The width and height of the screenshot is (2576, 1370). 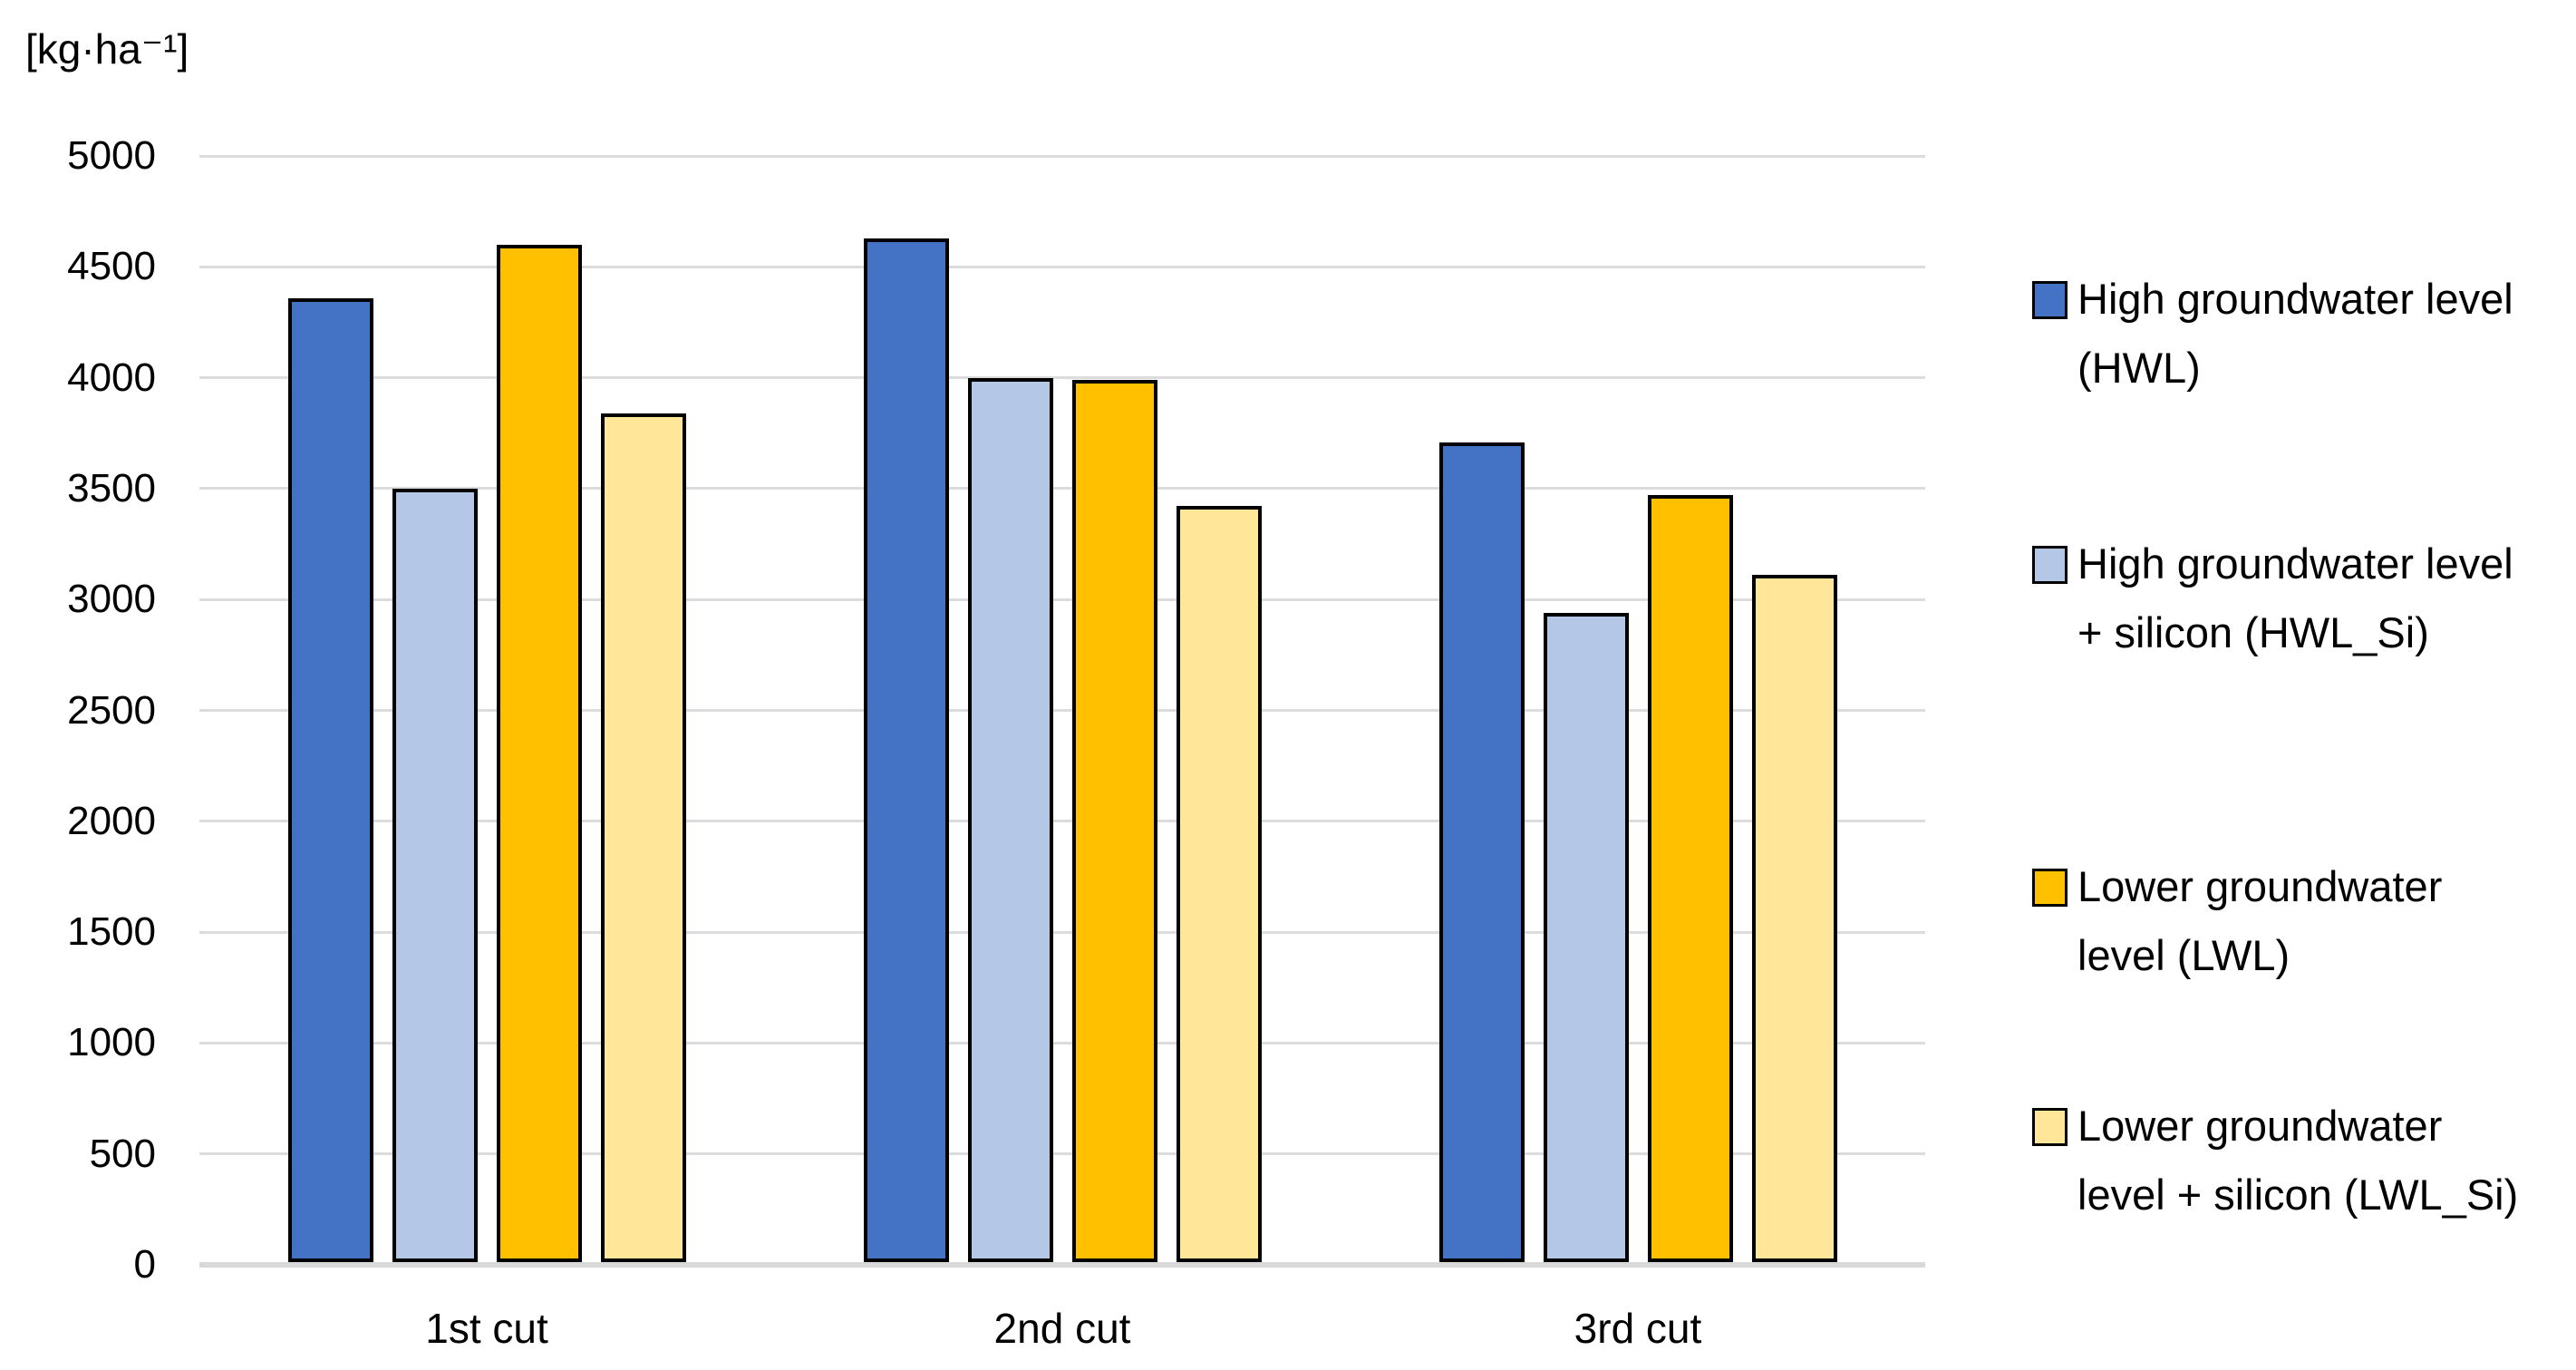 What do you see at coordinates (1219, 884) in the screenshot?
I see `bar-series4-2nd-cut` at bounding box center [1219, 884].